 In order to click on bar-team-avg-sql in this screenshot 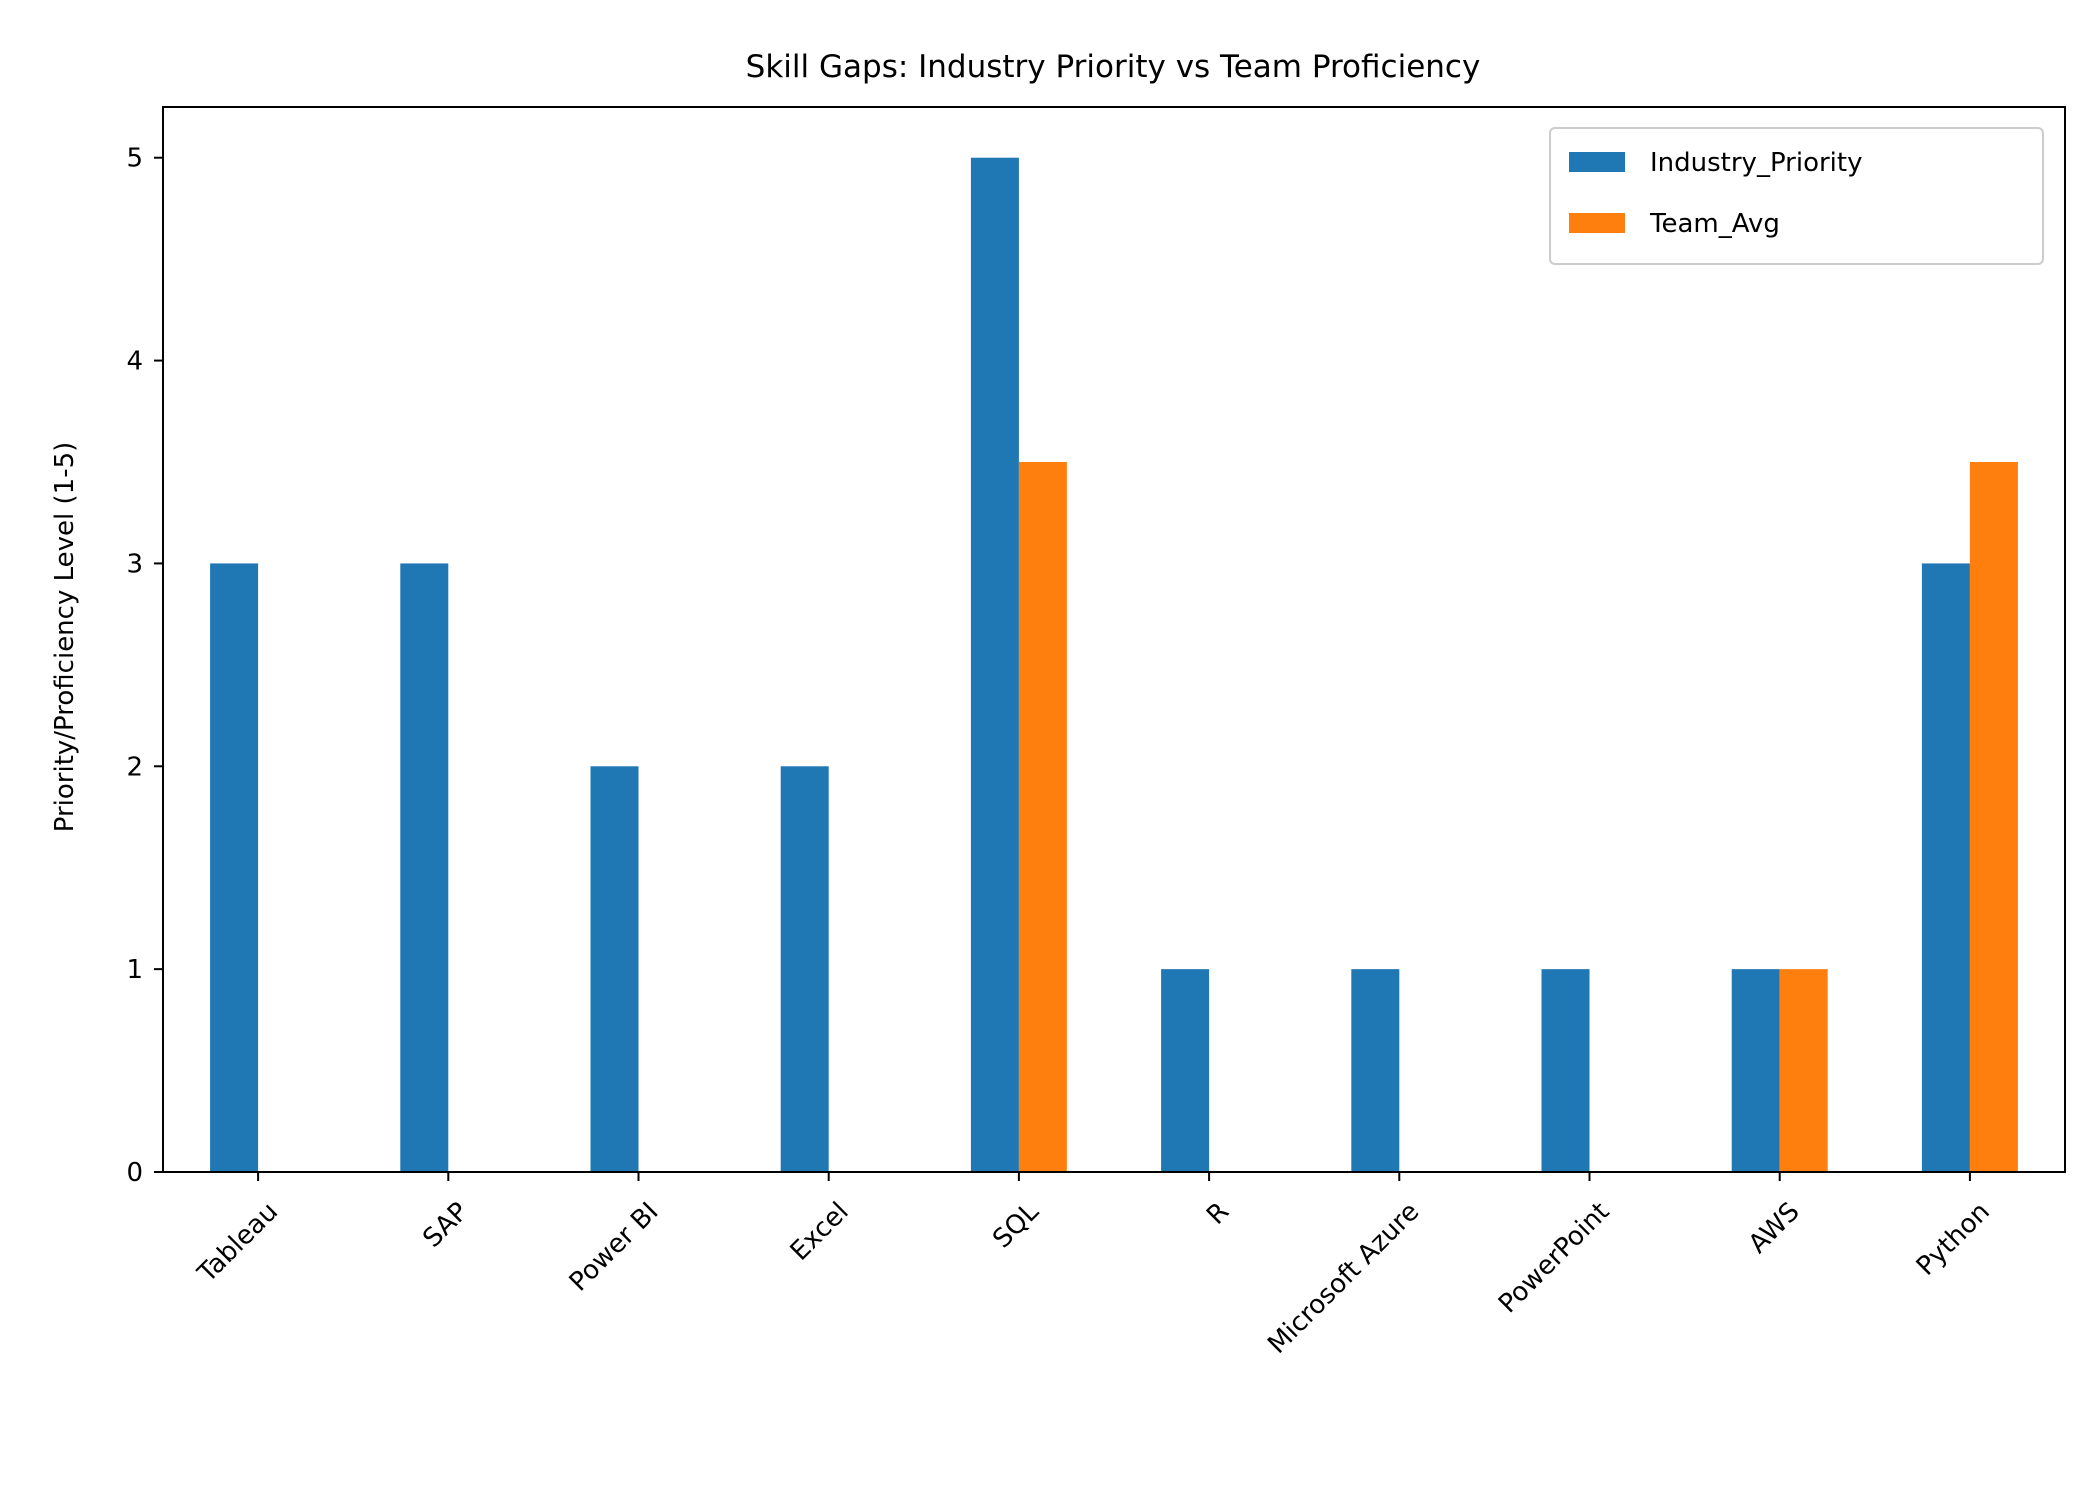, I will do `click(1042, 817)`.